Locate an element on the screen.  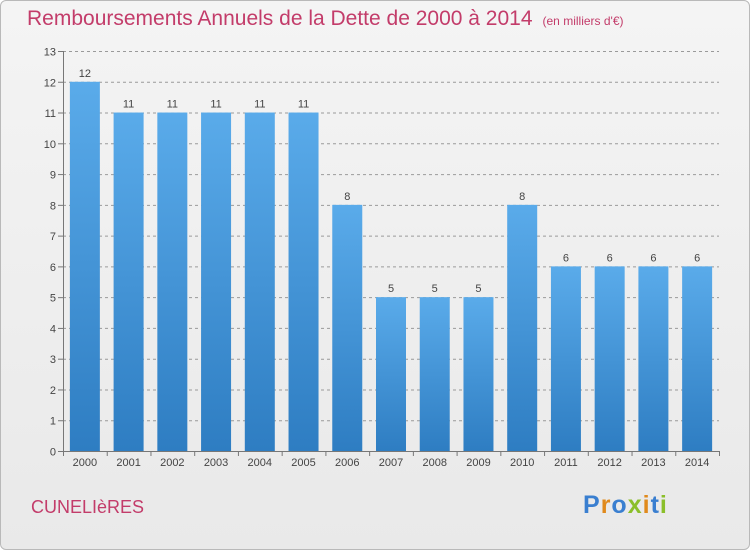
bar-2009 is located at coordinates (478, 374).